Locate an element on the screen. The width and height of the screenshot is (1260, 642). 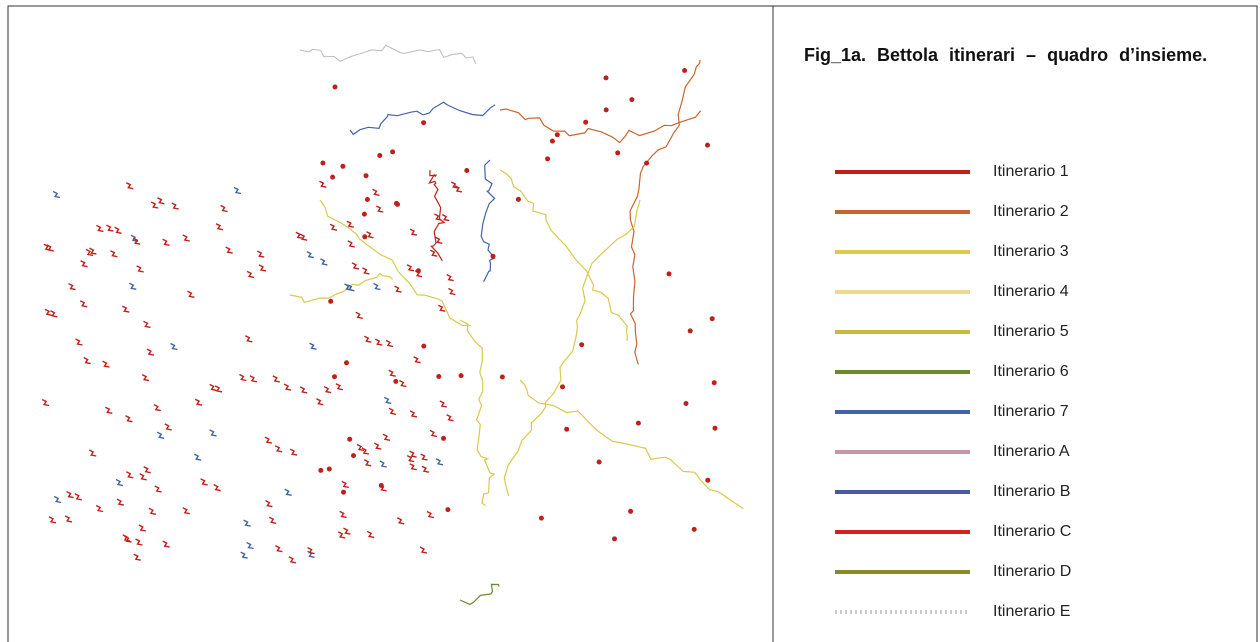
legend-label: Itinerario 3 is located at coordinates (1031, 251).